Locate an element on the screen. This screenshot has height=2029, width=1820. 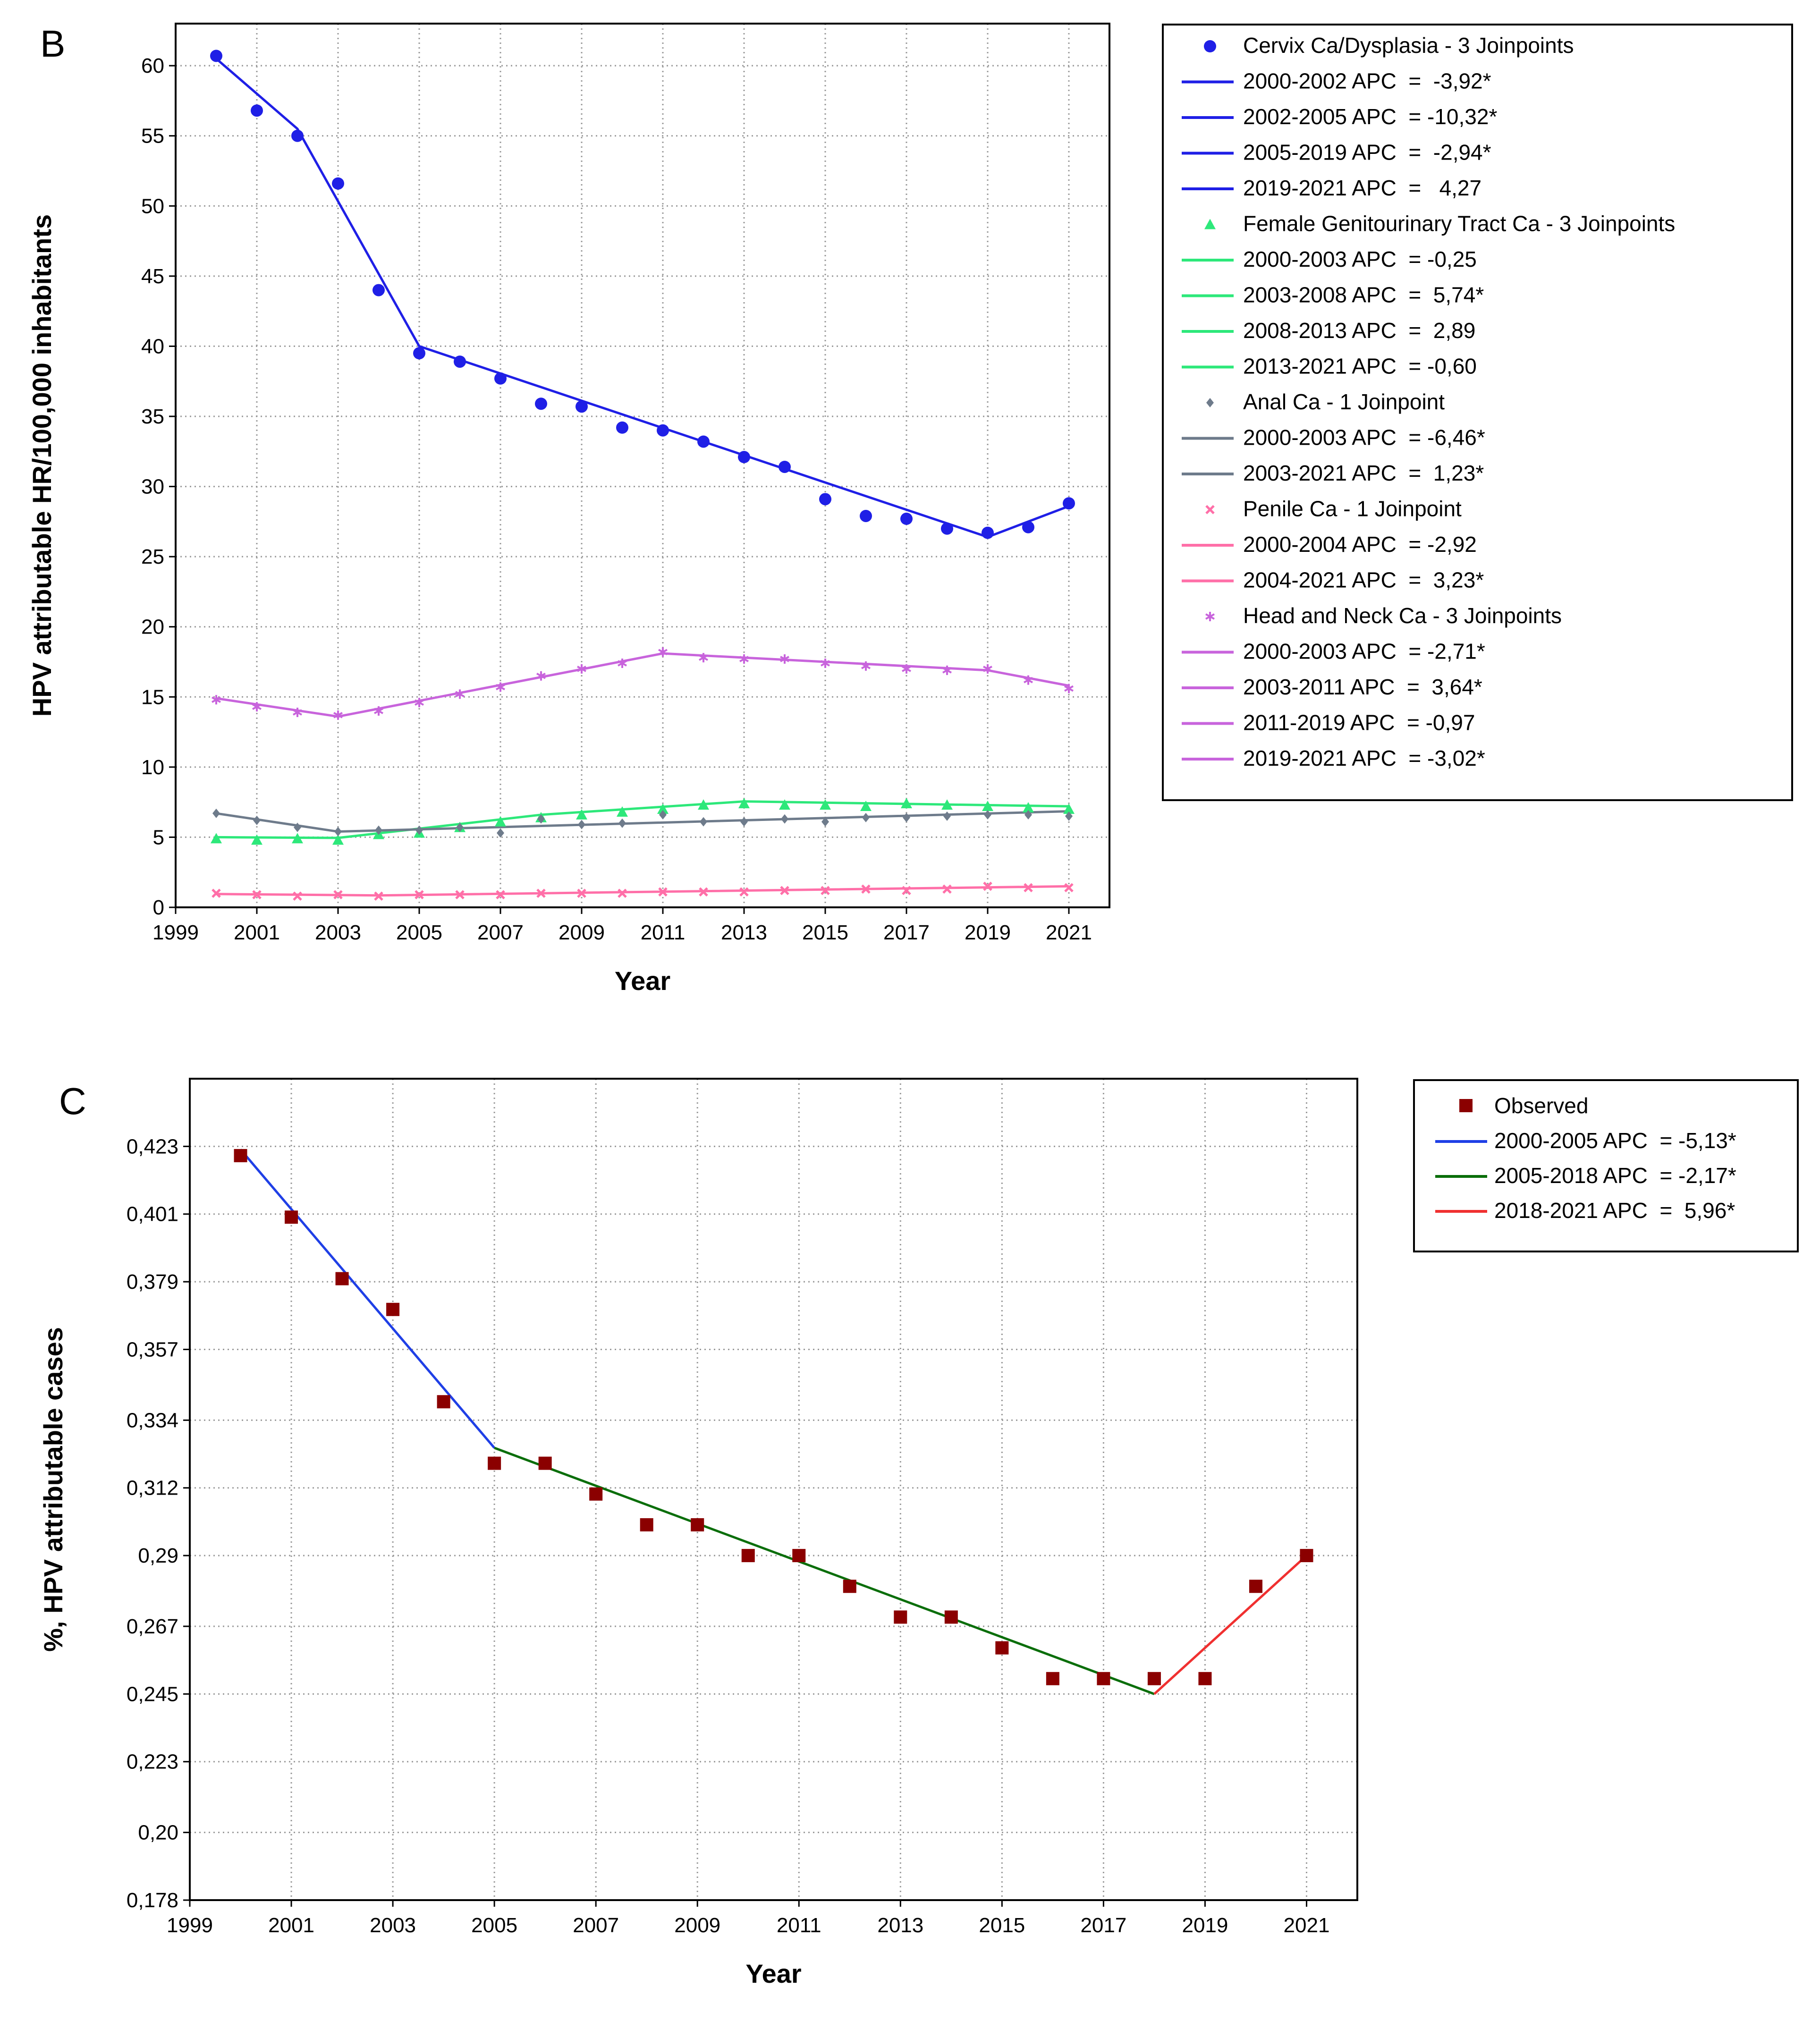
y-tick-label: 0,20 is located at coordinates (158, 1832).